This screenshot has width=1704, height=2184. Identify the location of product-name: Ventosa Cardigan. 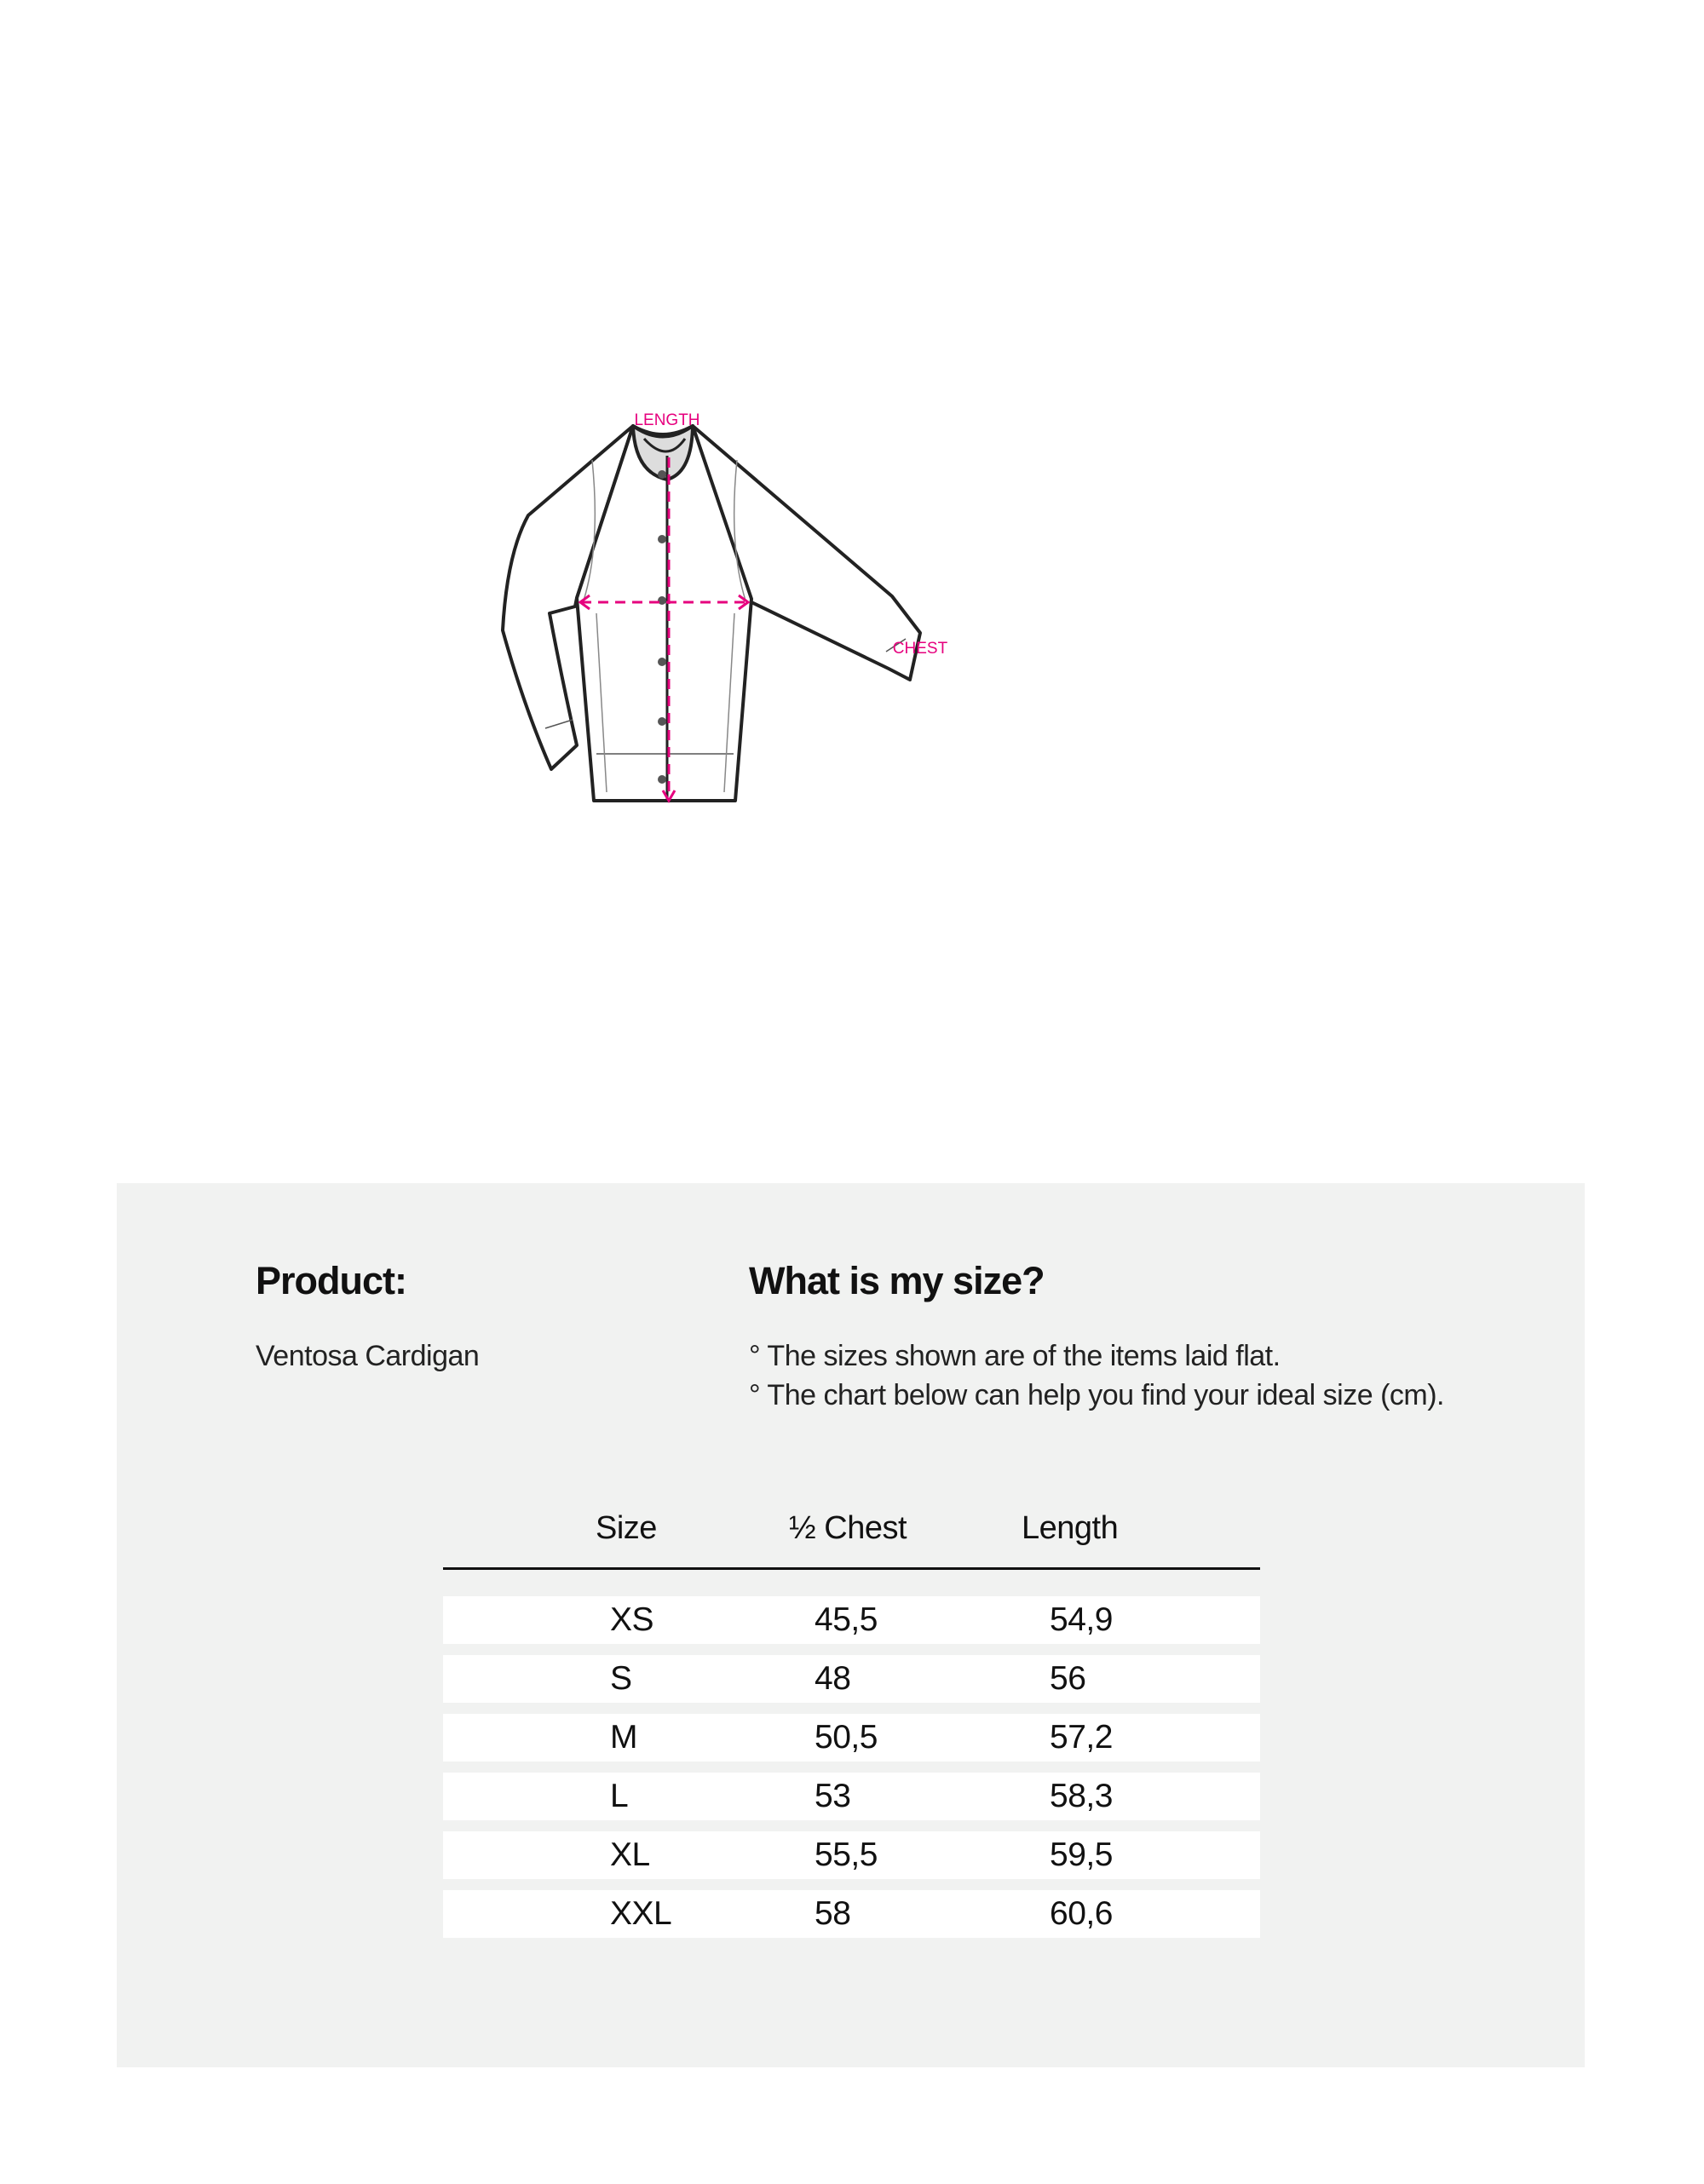
(368, 1356).